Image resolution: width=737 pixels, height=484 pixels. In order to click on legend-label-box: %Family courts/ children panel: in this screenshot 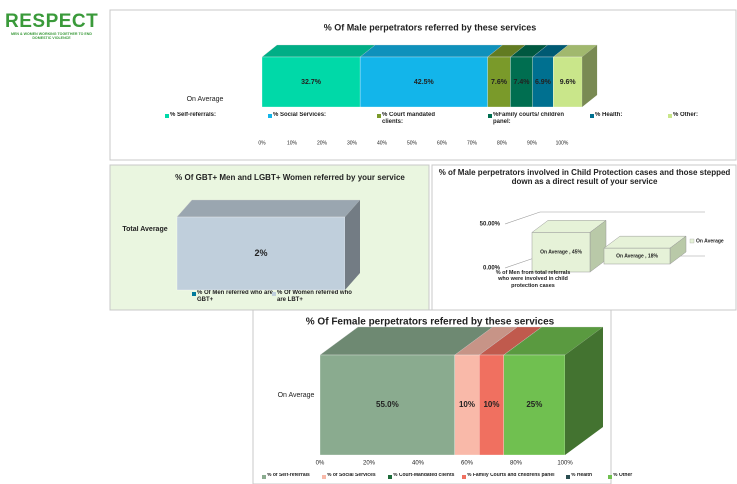, I will do `click(529, 118)`.